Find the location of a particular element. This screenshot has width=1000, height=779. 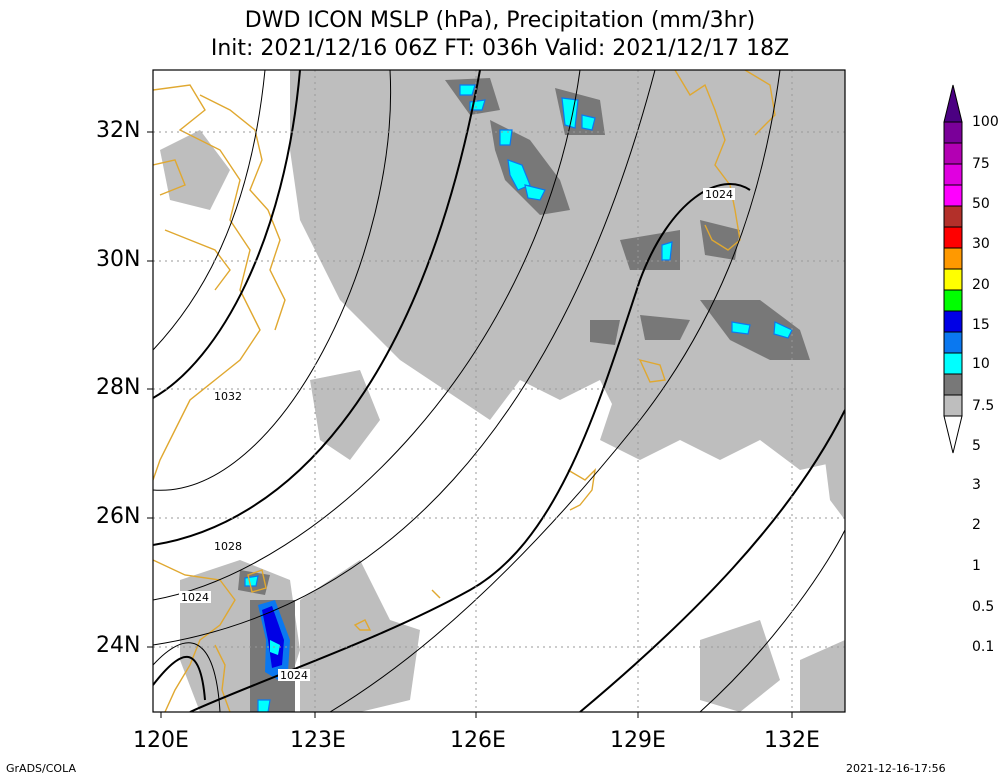

colorbar-label: 75 is located at coordinates (981, 164).